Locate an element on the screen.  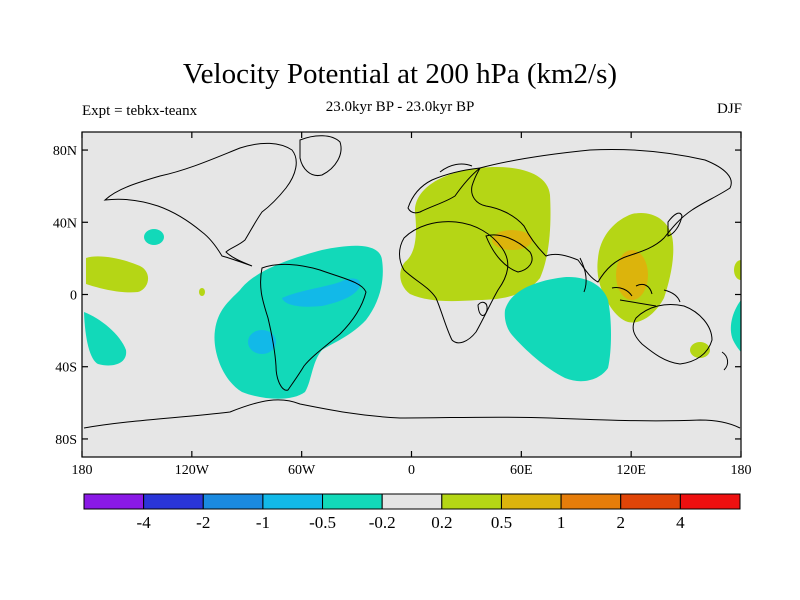
positive-core-middle-east is located at coordinates (512, 240).